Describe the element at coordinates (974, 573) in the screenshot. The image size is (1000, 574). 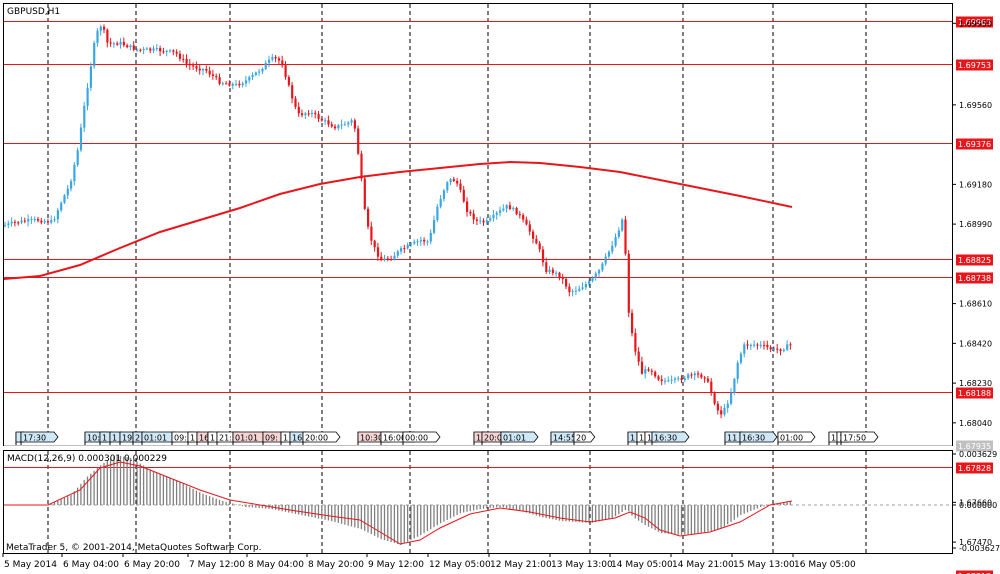
I see `level-price-label: 1.67313` at that location.